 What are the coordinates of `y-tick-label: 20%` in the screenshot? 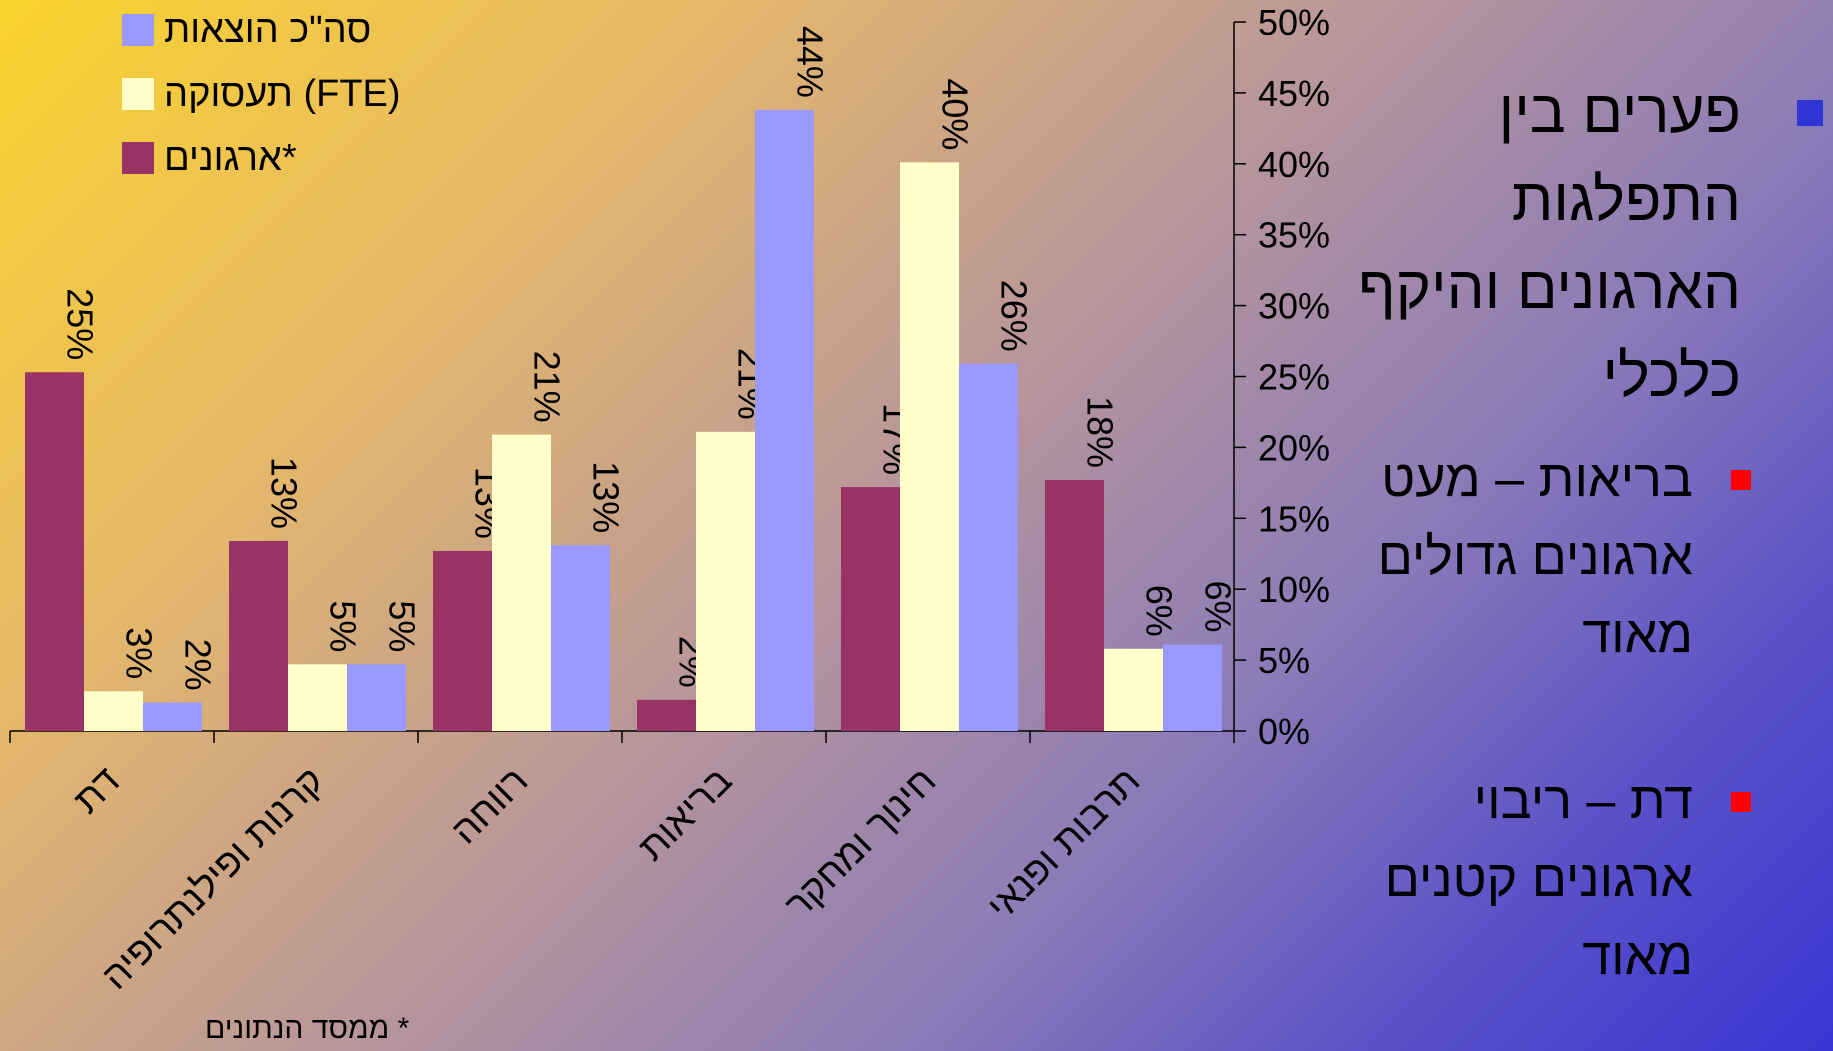 It's located at (1294, 447).